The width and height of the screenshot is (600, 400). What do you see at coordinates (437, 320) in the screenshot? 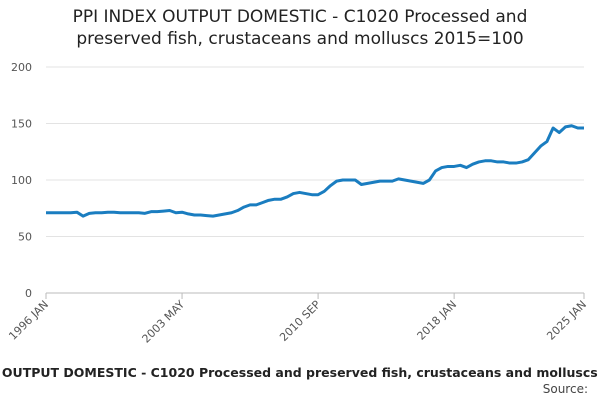
I see `x-tick-label: 2018 JAN` at bounding box center [437, 320].